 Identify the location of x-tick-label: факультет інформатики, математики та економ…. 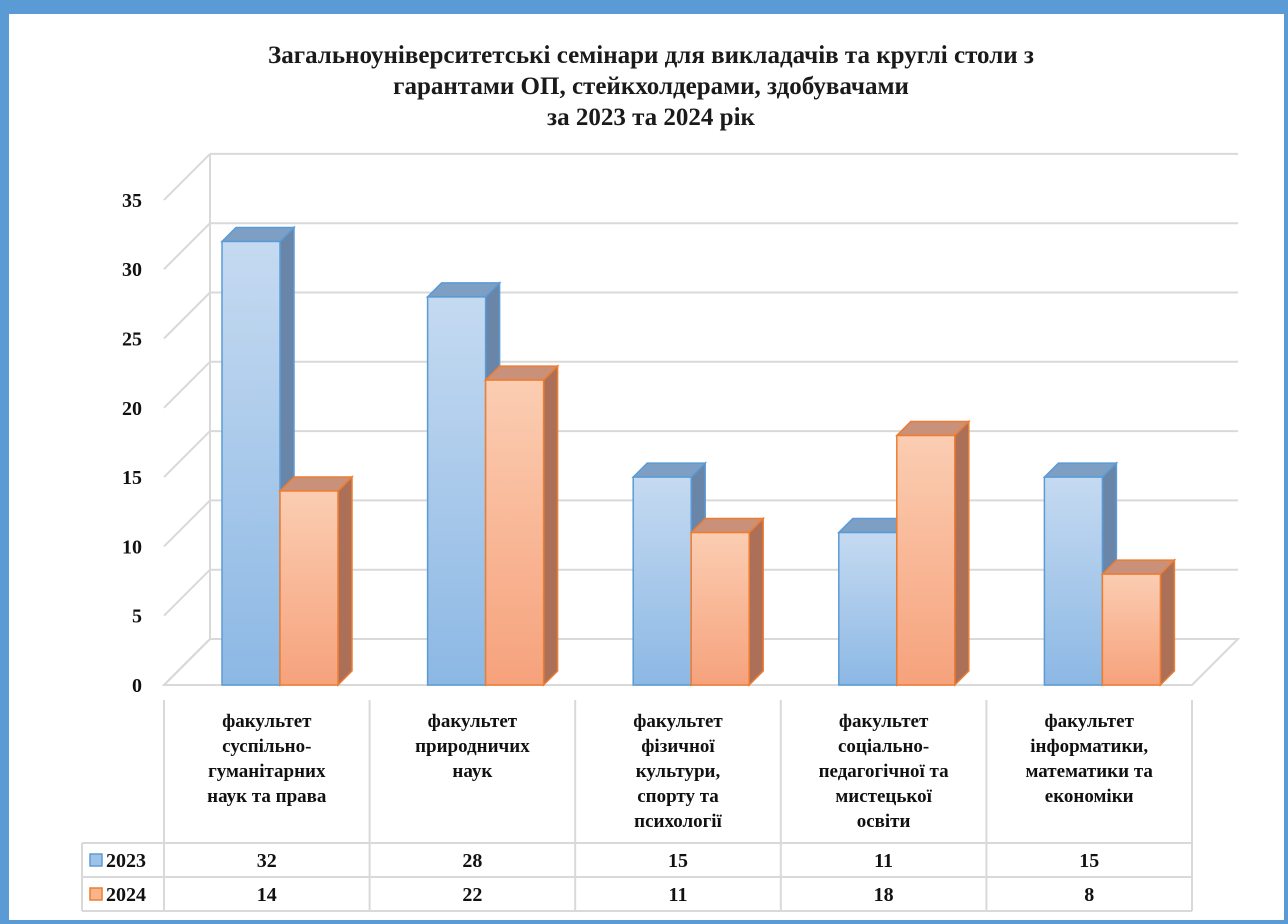
(1089, 759).